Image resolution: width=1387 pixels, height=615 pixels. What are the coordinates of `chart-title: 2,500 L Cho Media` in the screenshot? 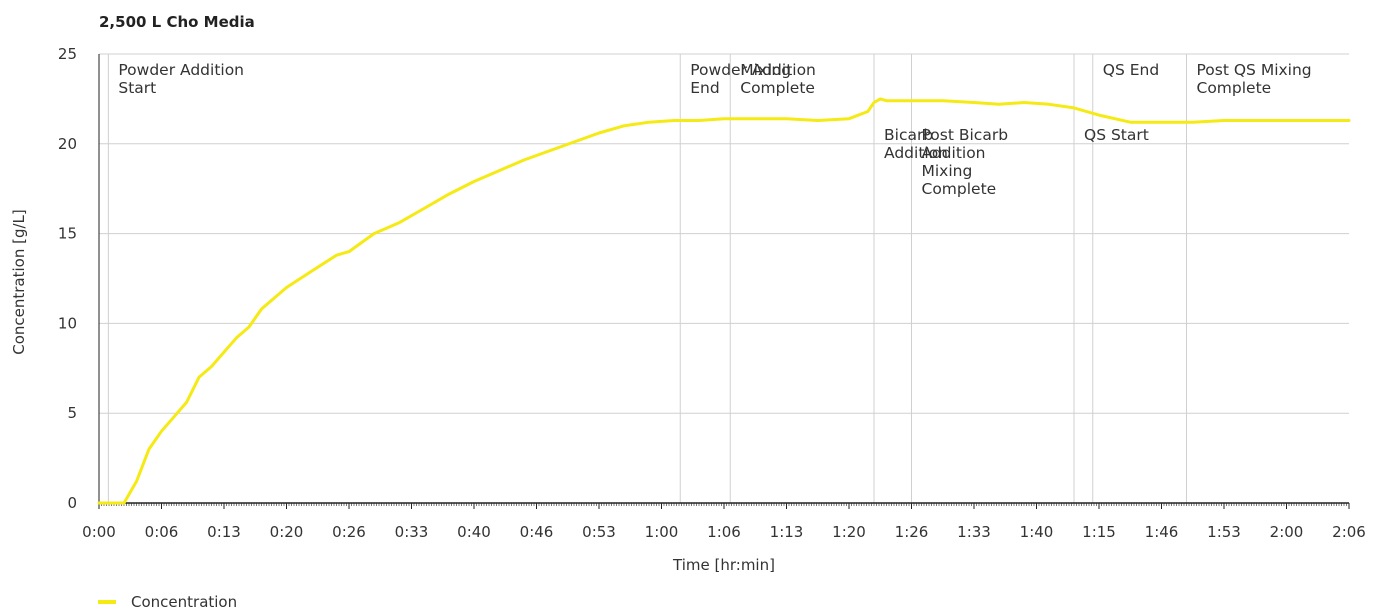 It's located at (177, 22).